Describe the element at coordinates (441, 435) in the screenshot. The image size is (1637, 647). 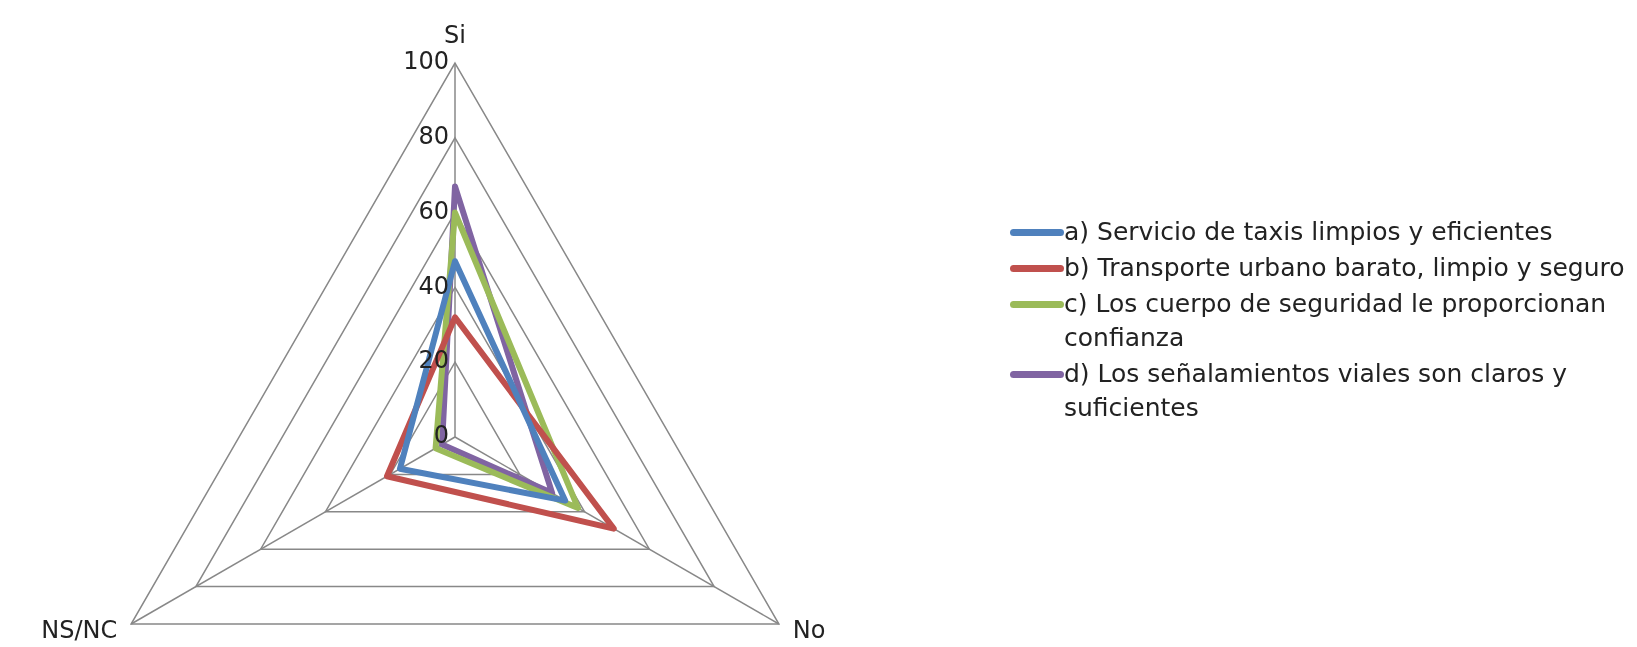
I see `y-tick-label: 0` at that location.